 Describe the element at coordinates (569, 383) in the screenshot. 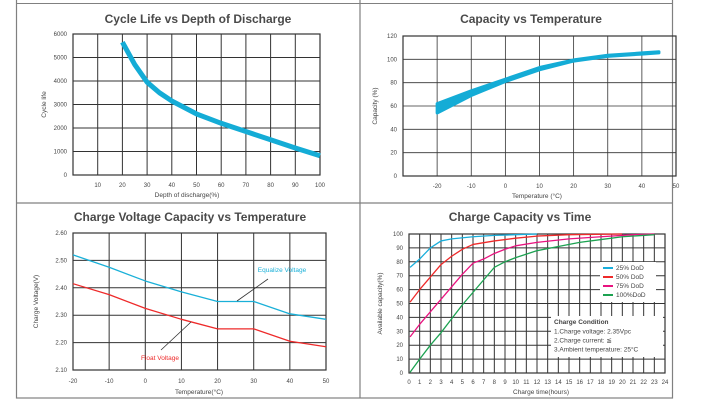

I see `x-tick-label: 15` at that location.